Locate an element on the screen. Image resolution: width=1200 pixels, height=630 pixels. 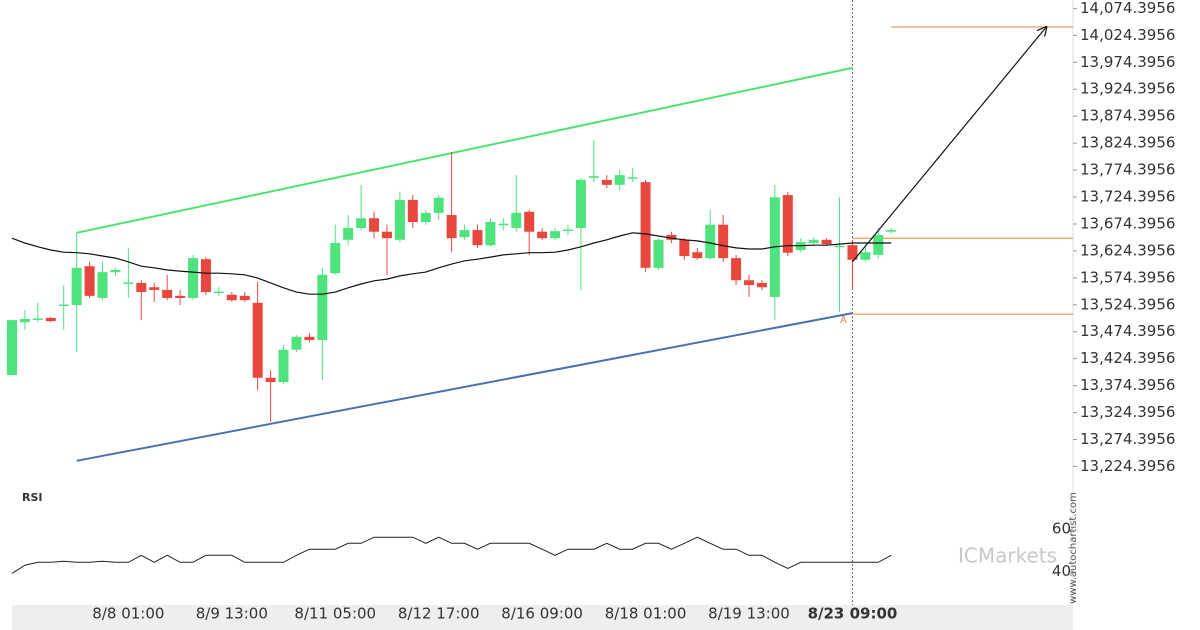
x-tick-label: 8/11 05:00 is located at coordinates (335, 614).